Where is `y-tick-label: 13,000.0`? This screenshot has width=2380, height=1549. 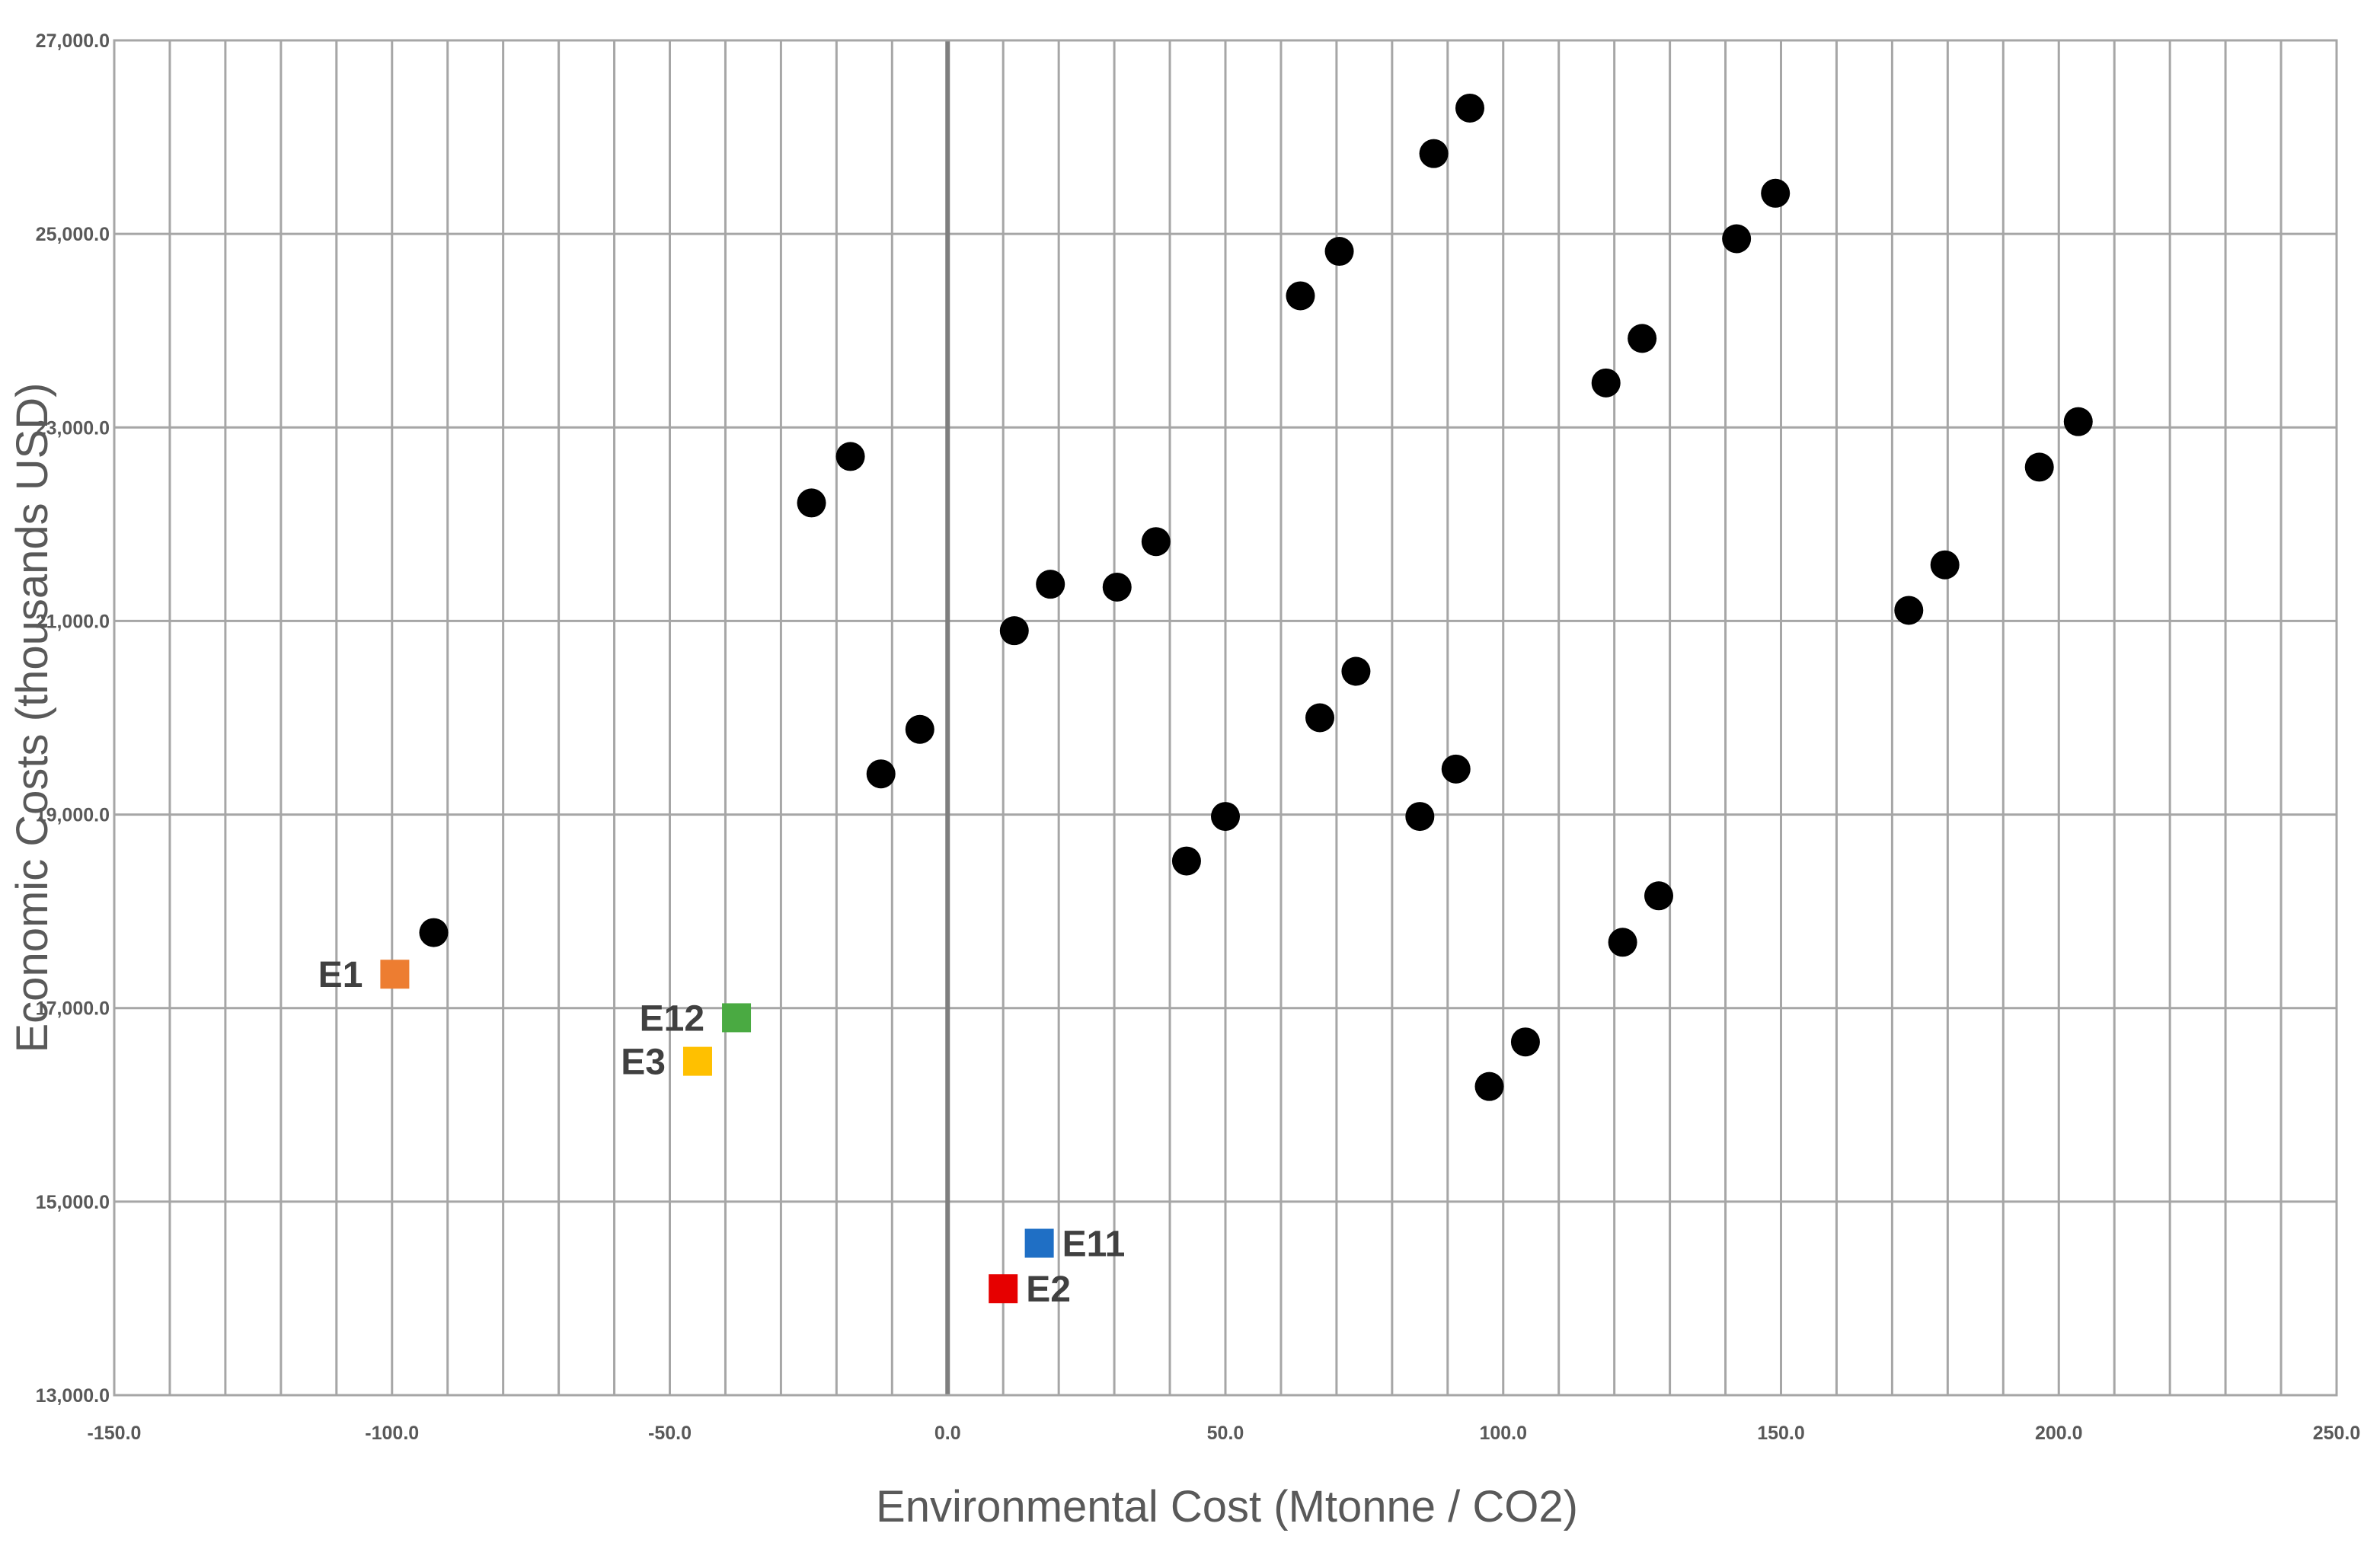 y-tick-label: 13,000.0 is located at coordinates (73, 1396).